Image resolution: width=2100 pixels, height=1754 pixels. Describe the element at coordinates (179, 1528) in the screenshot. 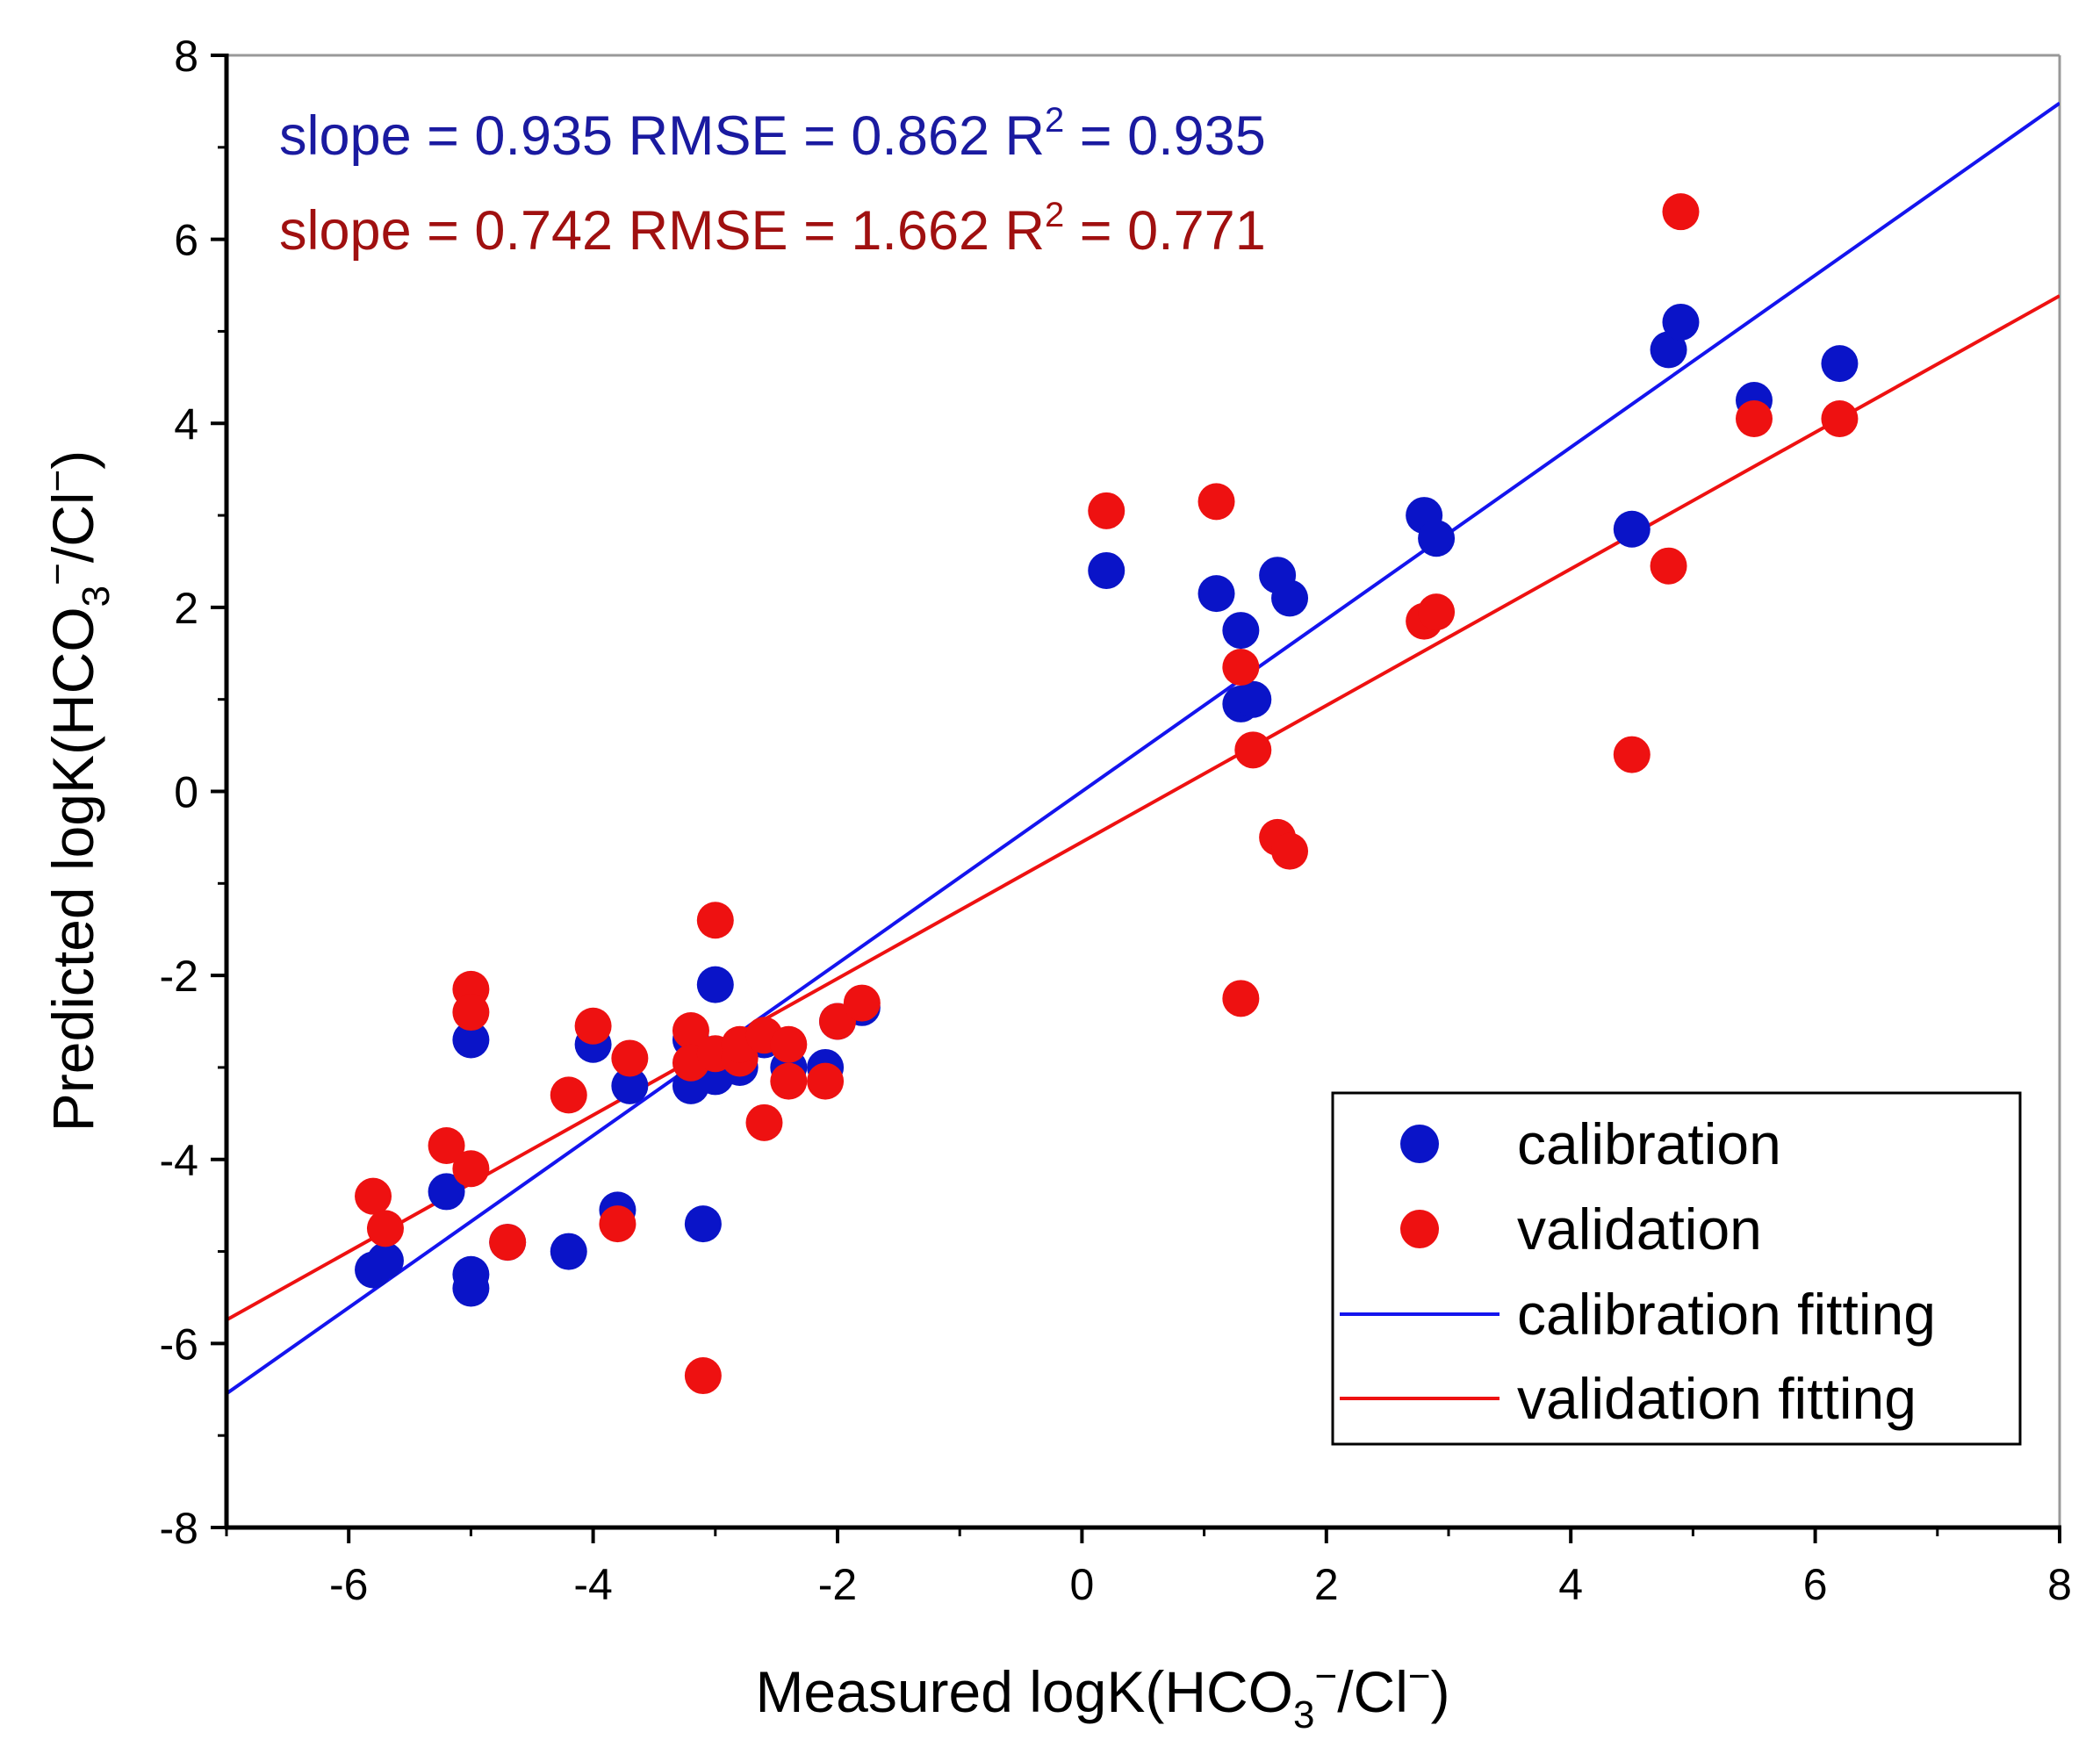

I see `y-tick-label: -8` at that location.